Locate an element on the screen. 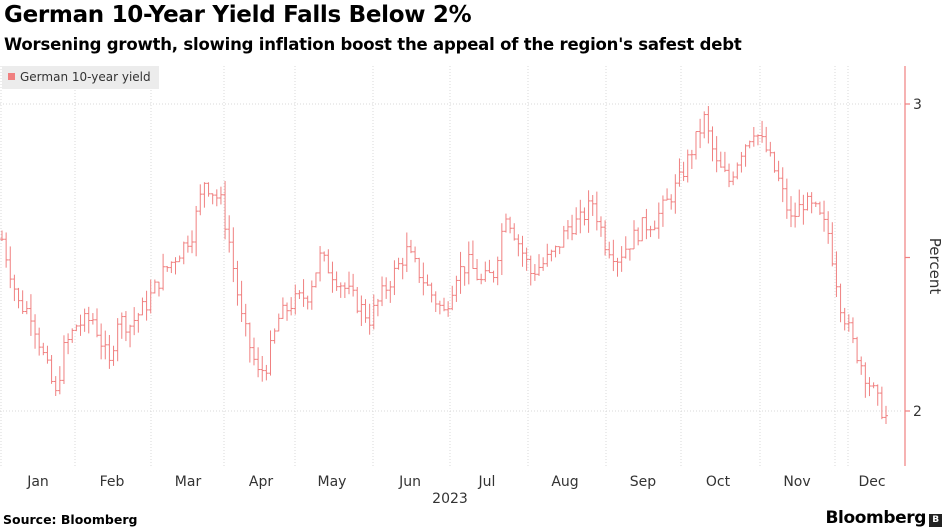 This screenshot has height=531, width=948. bloomberg-terminal-icon: B is located at coordinates (935, 520).